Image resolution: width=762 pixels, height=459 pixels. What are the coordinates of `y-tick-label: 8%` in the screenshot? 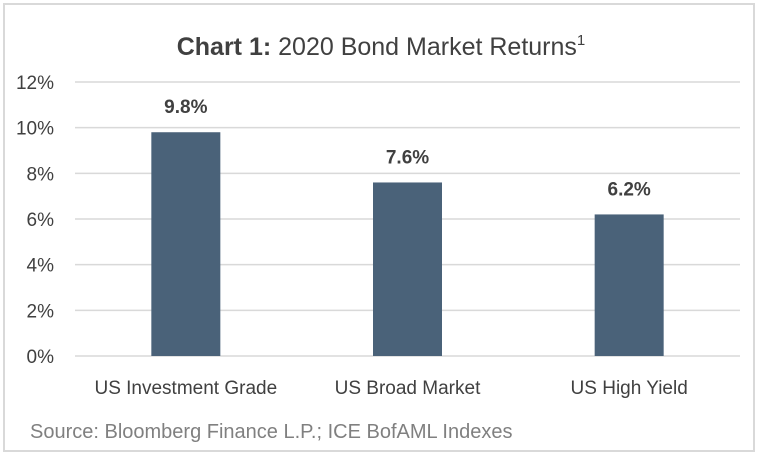 It's located at (41, 174).